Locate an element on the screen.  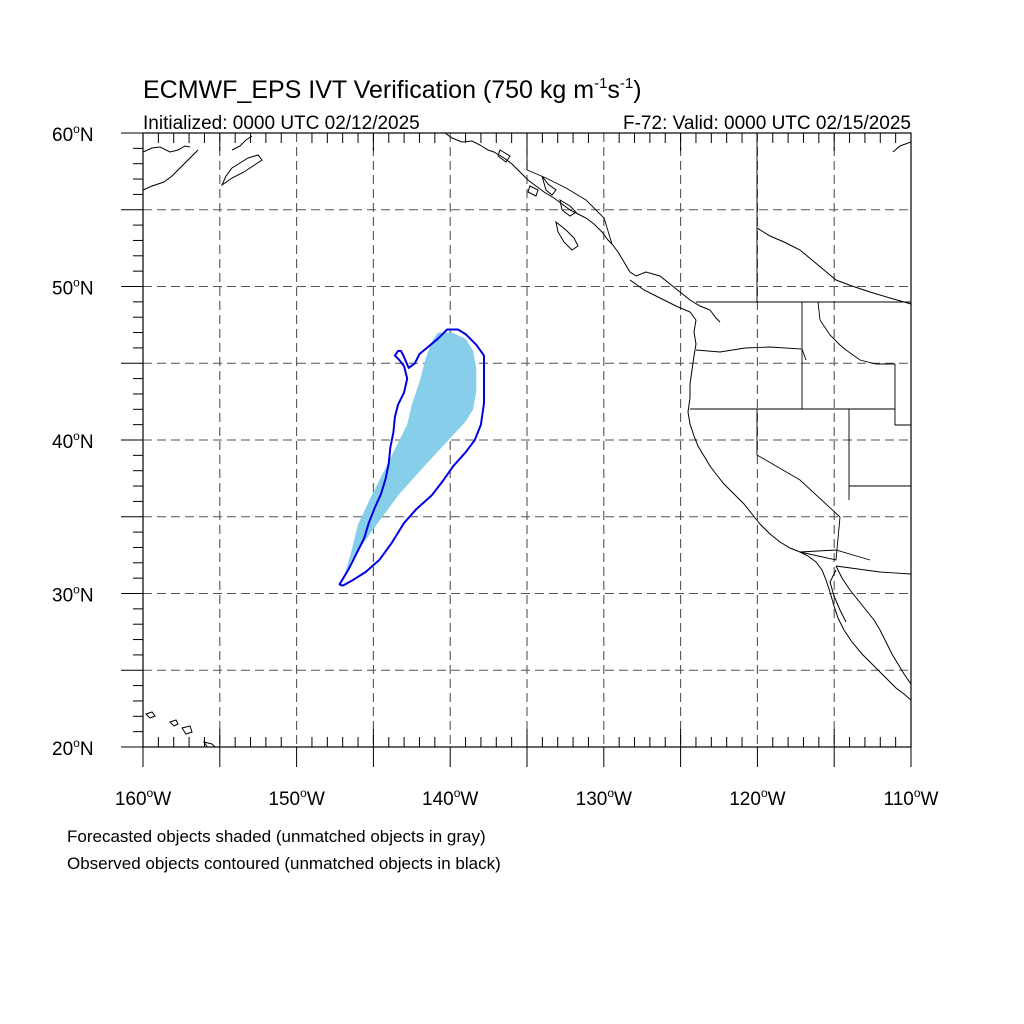
oregon-california-border is located at coordinates (800, 395).